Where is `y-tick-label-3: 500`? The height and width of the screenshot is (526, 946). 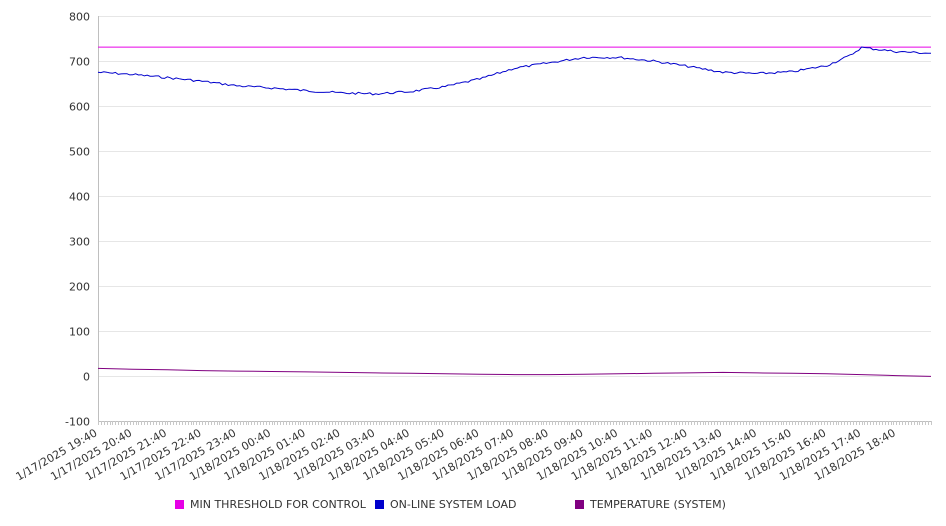
y-tick-label-3: 500 is located at coordinates (79, 152).